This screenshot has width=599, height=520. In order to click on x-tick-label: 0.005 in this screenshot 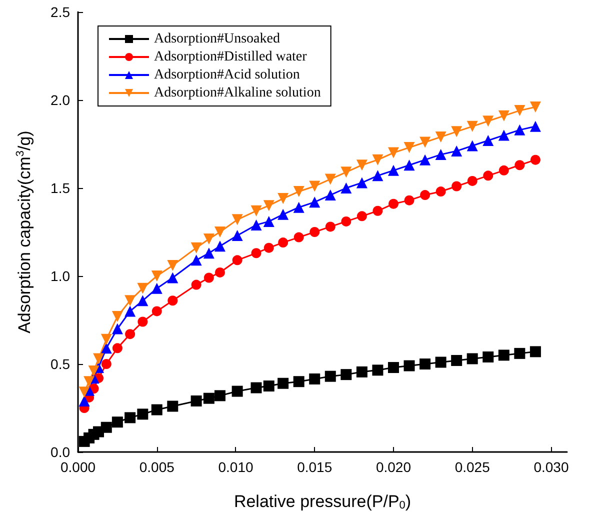, I will do `click(157, 467)`.